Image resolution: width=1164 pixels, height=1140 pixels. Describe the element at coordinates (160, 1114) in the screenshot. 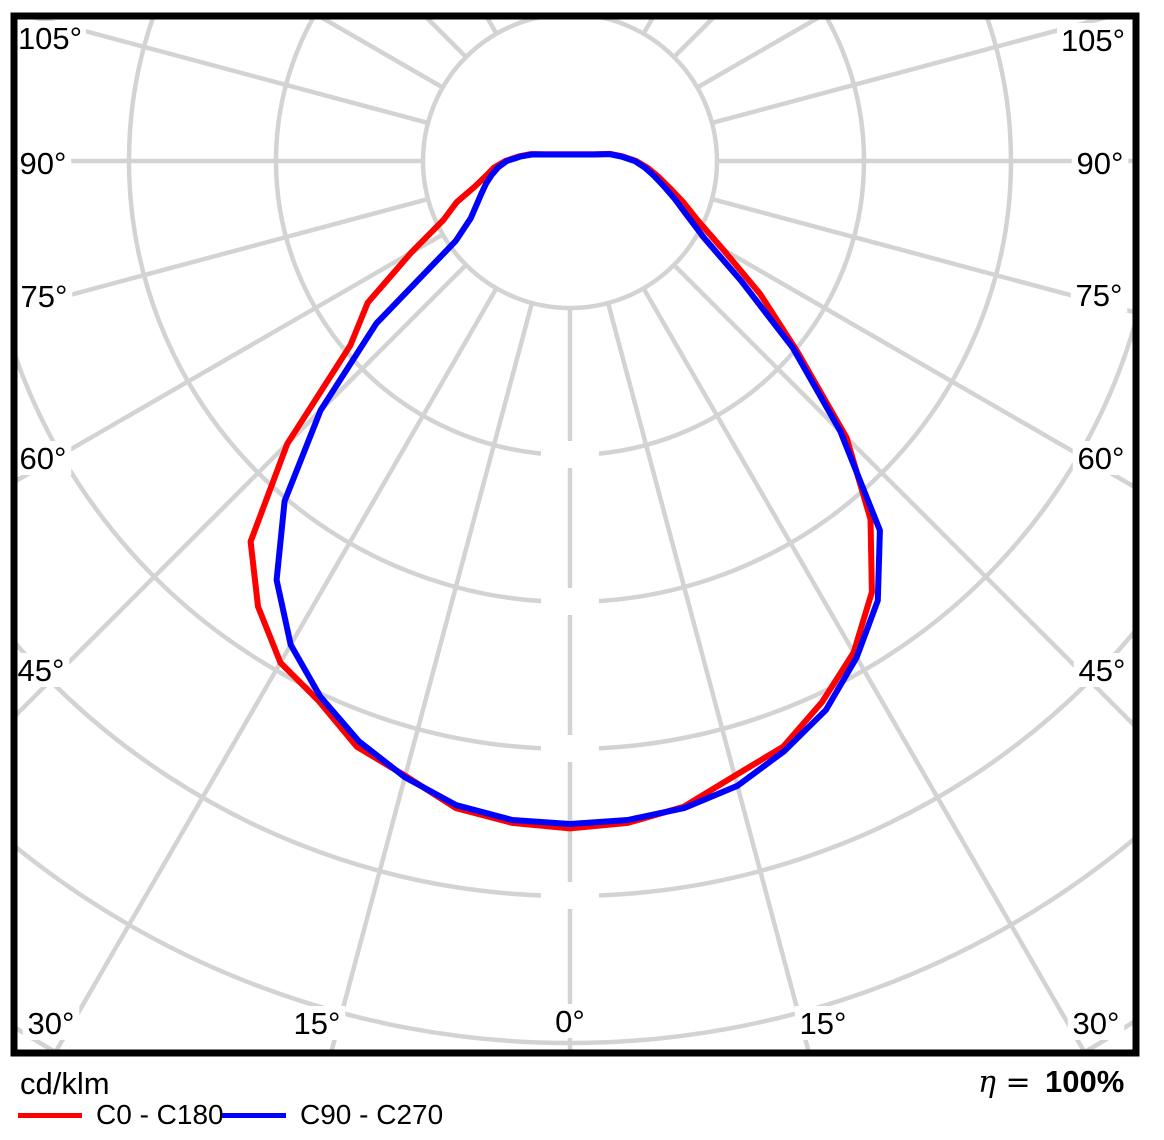

I see `legend-label-c0-c180: C0 - C180` at that location.